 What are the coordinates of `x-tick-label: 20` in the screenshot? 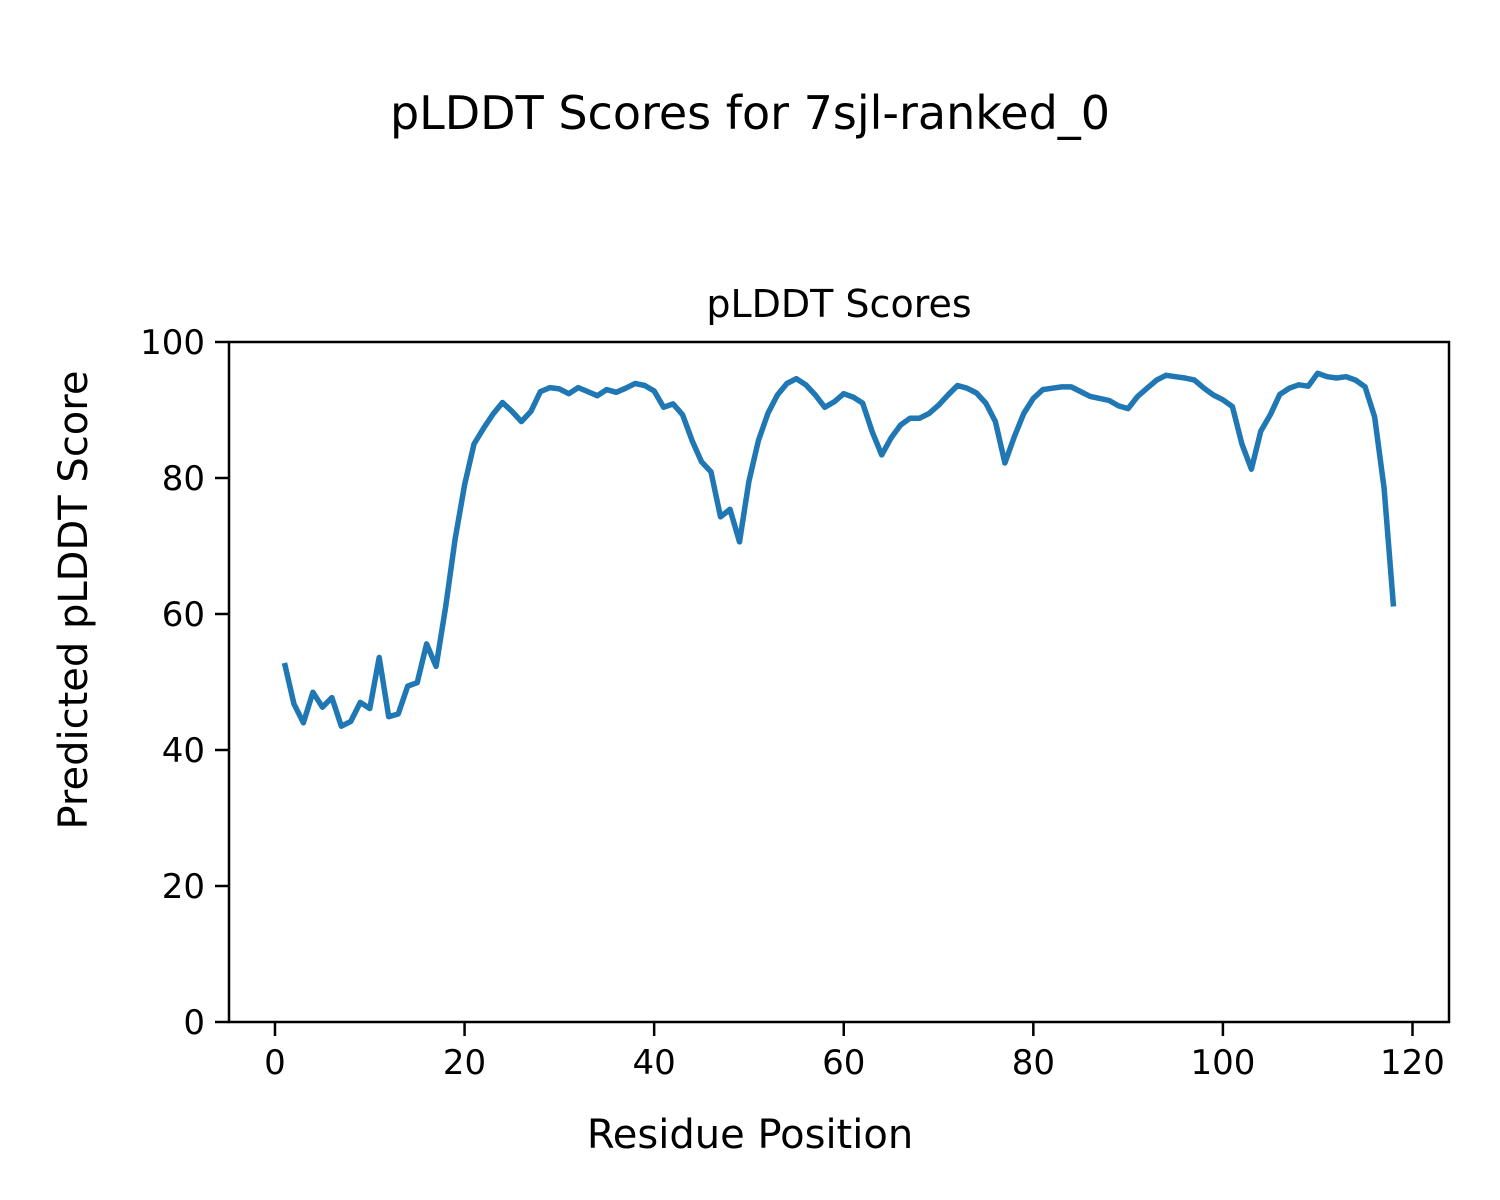 It's located at (464, 1063).